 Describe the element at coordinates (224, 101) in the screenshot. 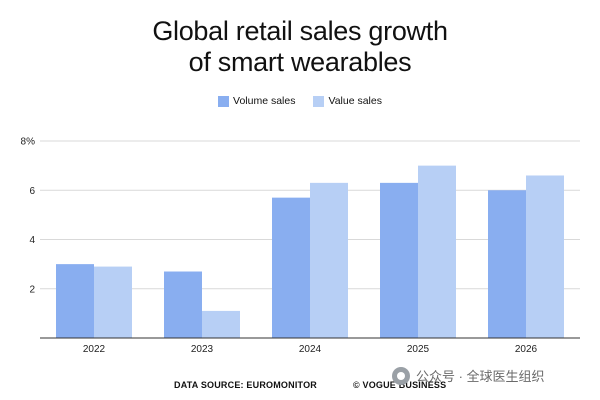

I see `legend-swatch-volume` at that location.